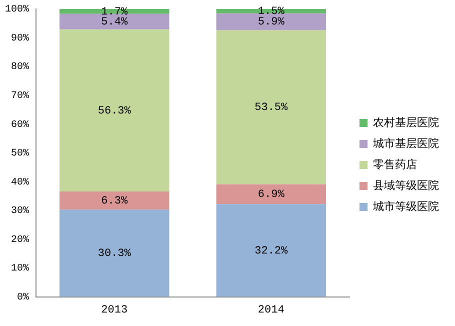 This screenshot has width=455, height=326. Describe the element at coordinates (405, 206) in the screenshot. I see `legend-label: 城市等级医院` at that location.